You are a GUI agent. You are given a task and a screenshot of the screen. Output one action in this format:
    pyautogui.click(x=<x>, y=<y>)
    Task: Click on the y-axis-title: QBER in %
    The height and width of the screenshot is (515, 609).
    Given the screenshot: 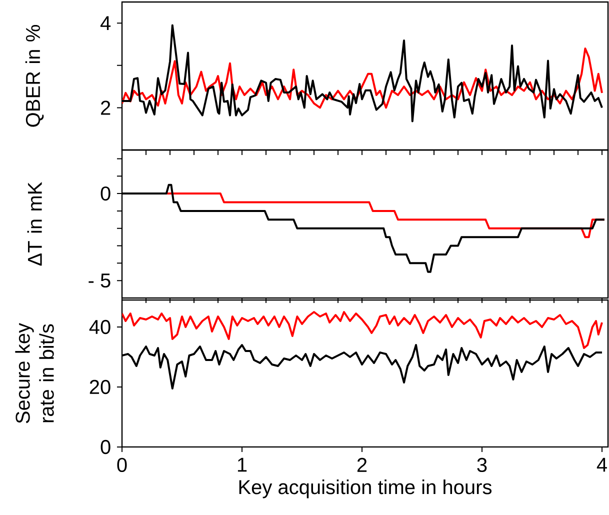 What is the action you would take?
    pyautogui.click(x=34, y=76)
    